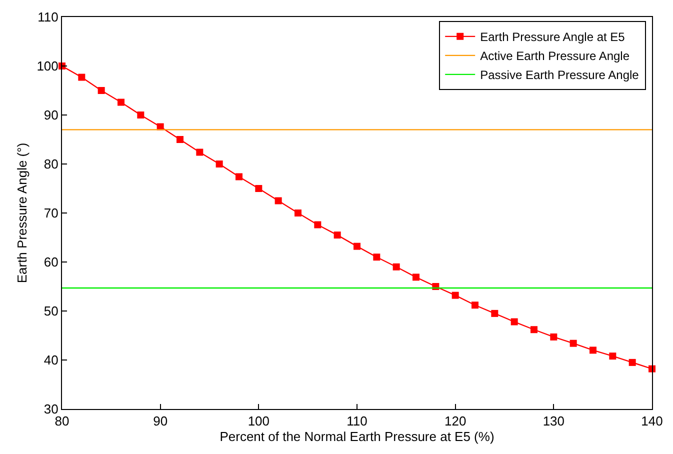  I want to click on y-tick-label: 100, so click(47, 66).